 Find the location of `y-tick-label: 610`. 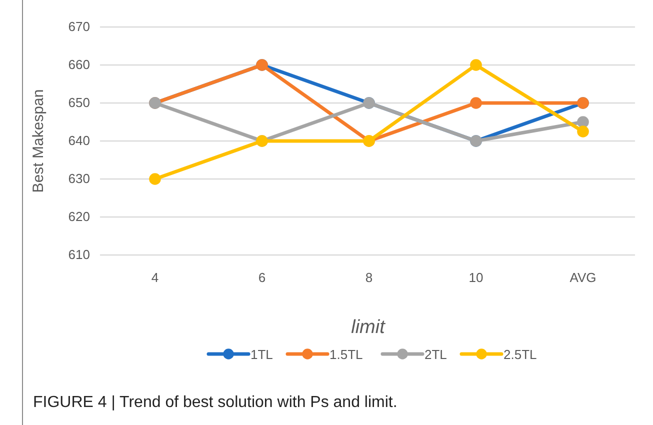

y-tick-label: 610 is located at coordinates (79, 254).